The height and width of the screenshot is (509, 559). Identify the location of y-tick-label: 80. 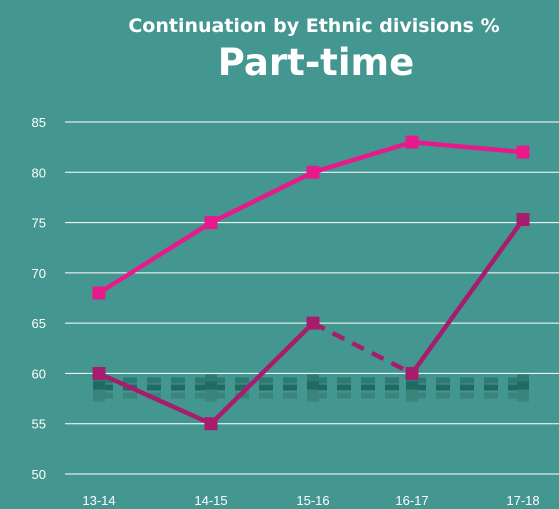
(39, 172).